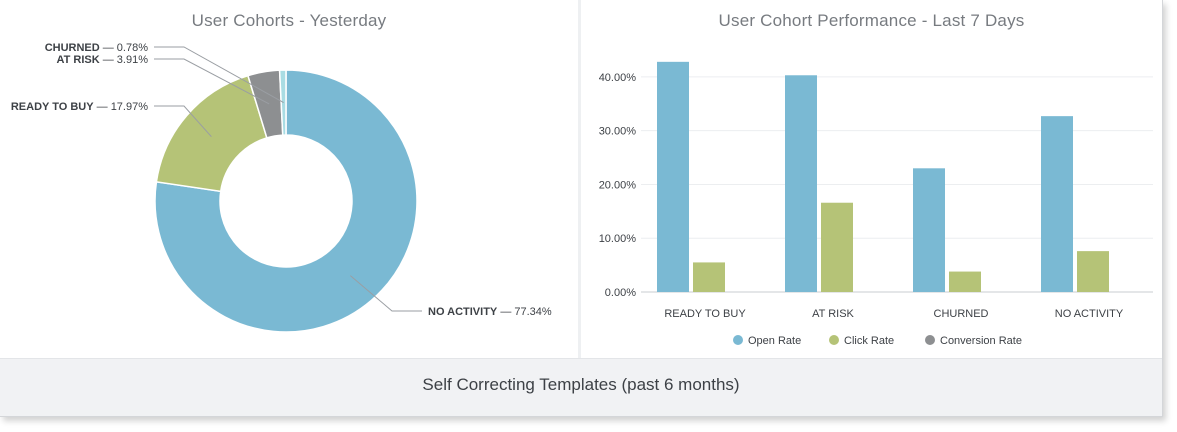 Image resolution: width=1177 pixels, height=432 pixels. I want to click on legend-item-conversion-rate: Conversion Rate, so click(981, 341).